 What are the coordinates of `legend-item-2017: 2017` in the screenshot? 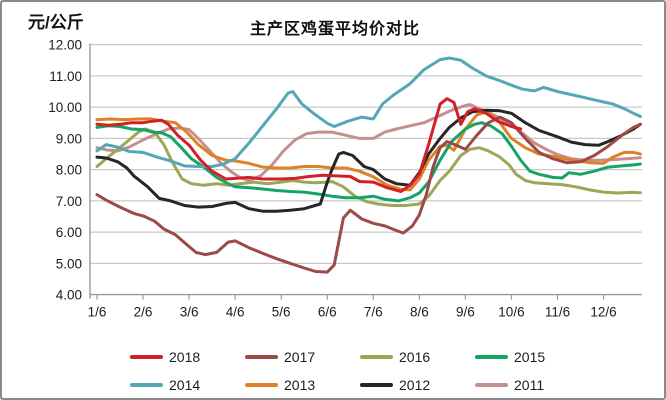 It's located at (302, 357).